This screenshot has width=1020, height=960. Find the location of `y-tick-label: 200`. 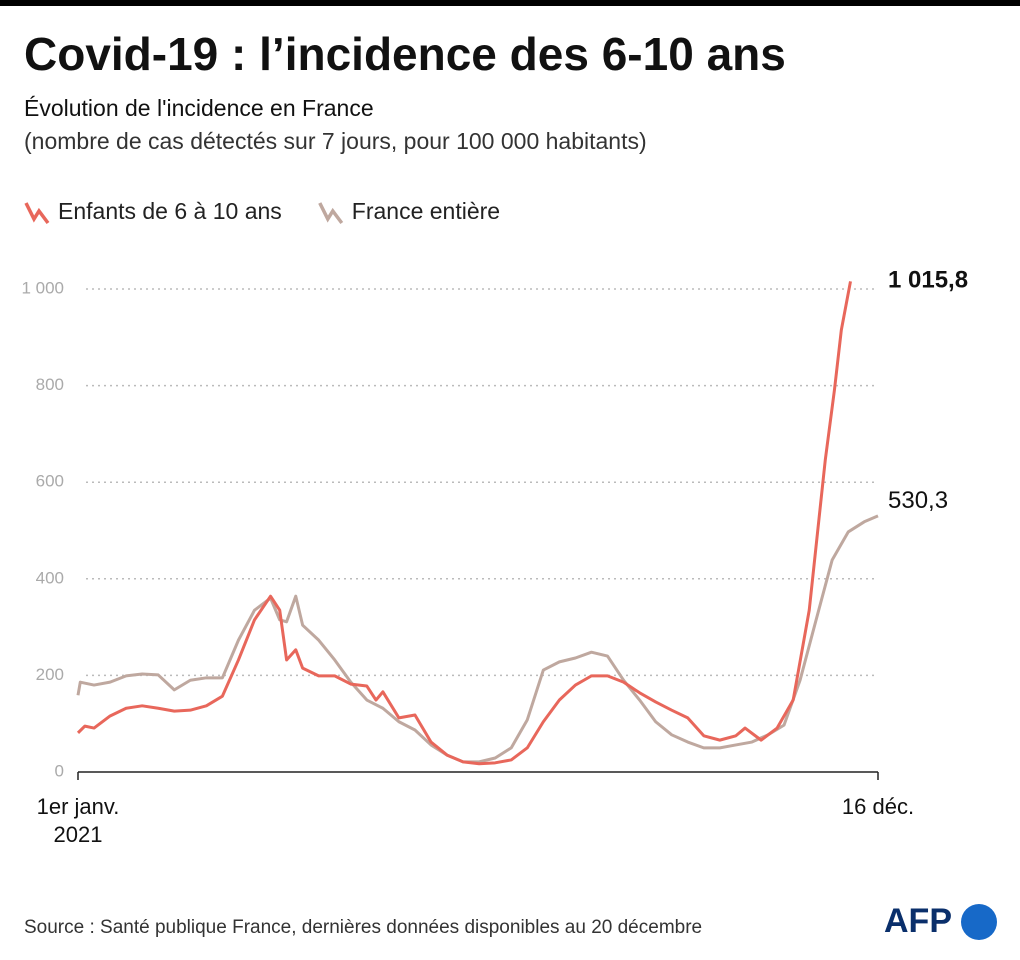

y-tick-label: 200 is located at coordinates (50, 674).